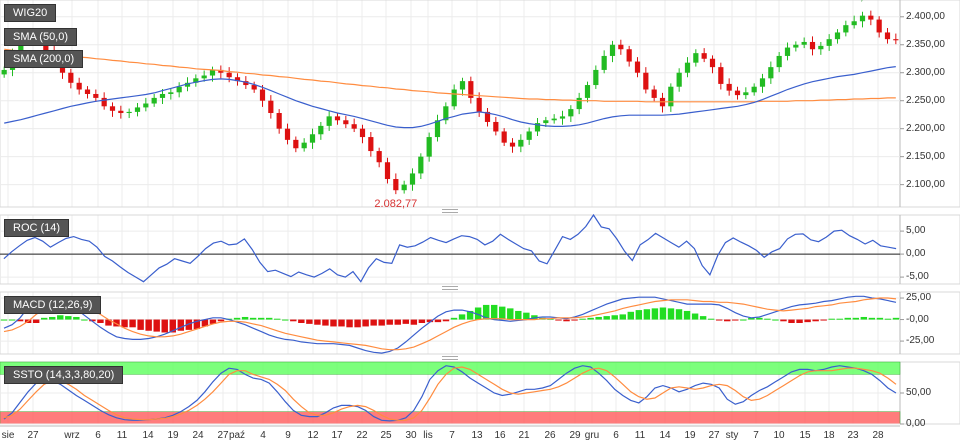  I want to click on xtick-label: 7, so click(452, 435).